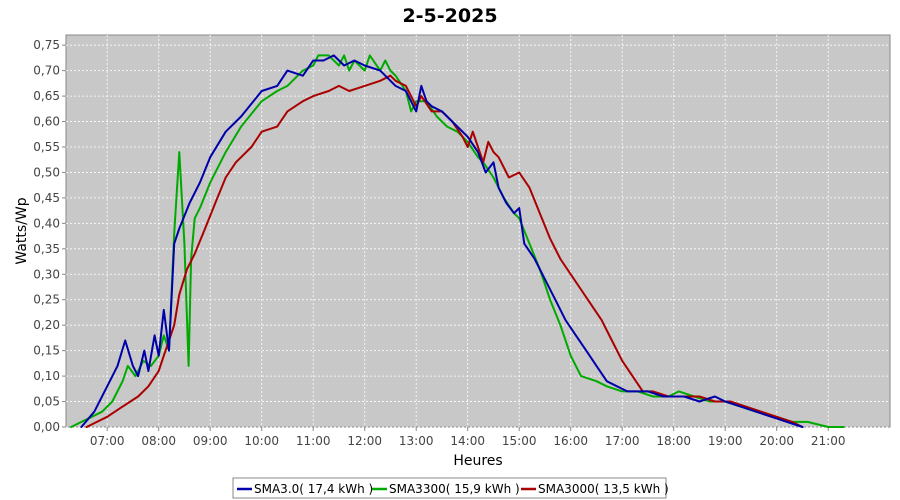 Image resolution: width=900 pixels, height=500 pixels. I want to click on y-tick-label: 0,55, so click(46, 147).